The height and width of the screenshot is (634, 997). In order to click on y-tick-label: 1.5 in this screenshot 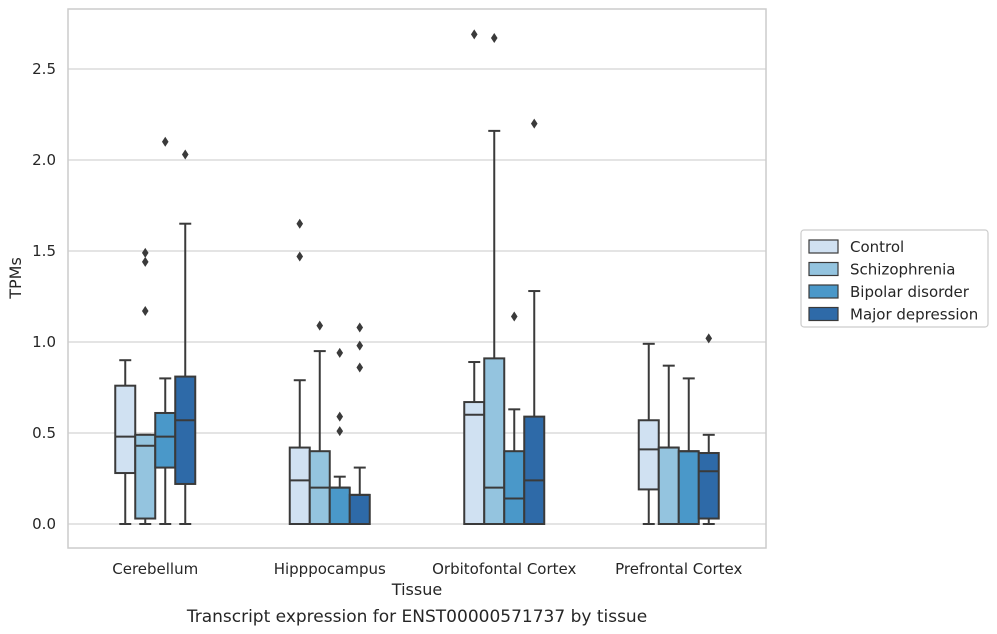, I will do `click(44, 251)`.